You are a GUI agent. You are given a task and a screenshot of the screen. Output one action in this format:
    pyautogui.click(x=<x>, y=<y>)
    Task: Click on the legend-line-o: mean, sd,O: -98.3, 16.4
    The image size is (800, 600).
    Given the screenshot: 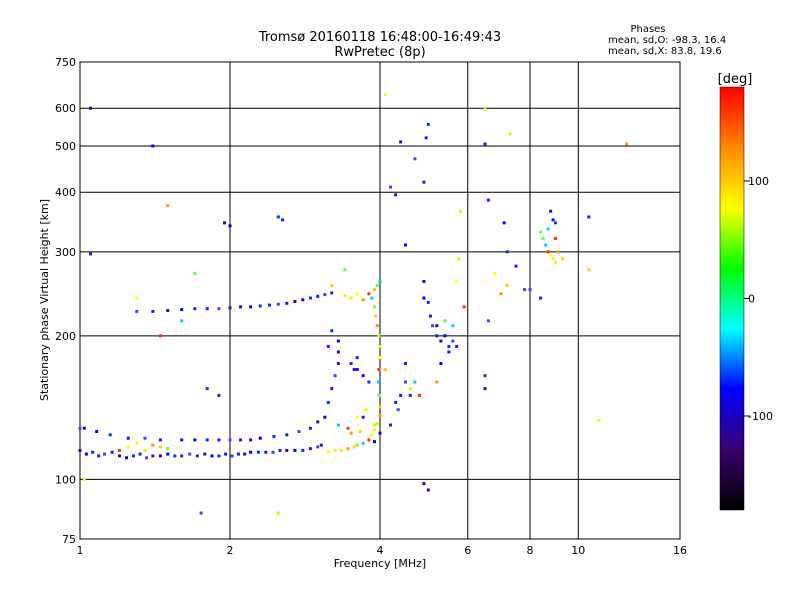 What is the action you would take?
    pyautogui.click(x=667, y=40)
    